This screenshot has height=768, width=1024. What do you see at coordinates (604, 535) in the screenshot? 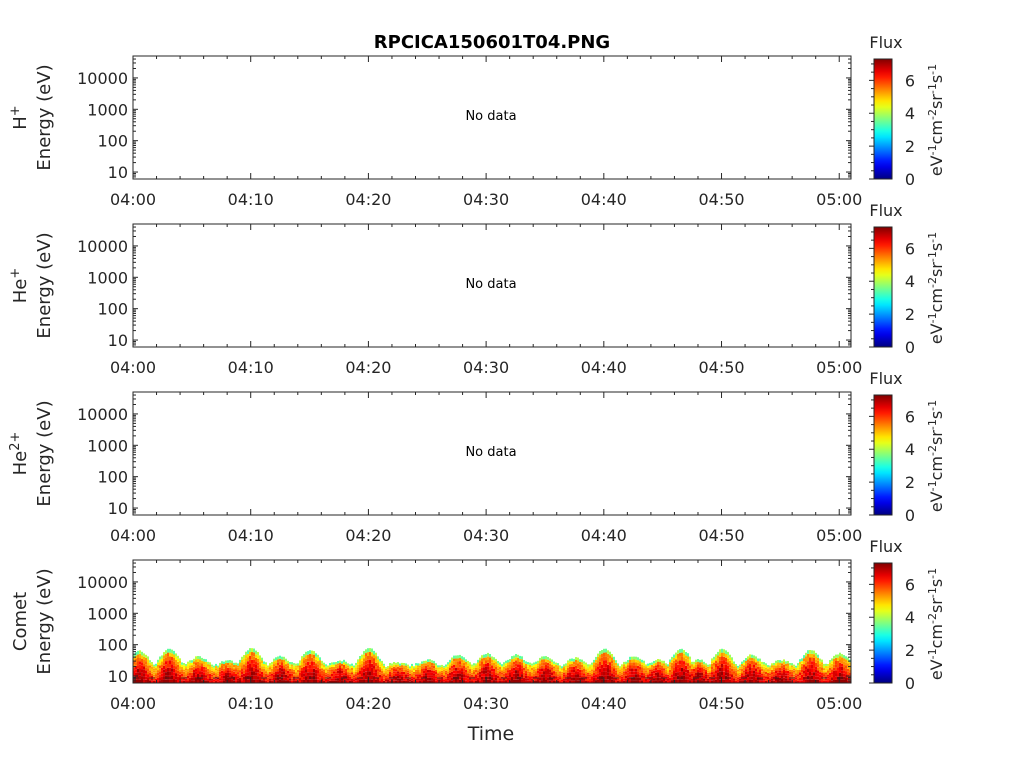
I see `x-tick-label: 04:40` at bounding box center [604, 535].